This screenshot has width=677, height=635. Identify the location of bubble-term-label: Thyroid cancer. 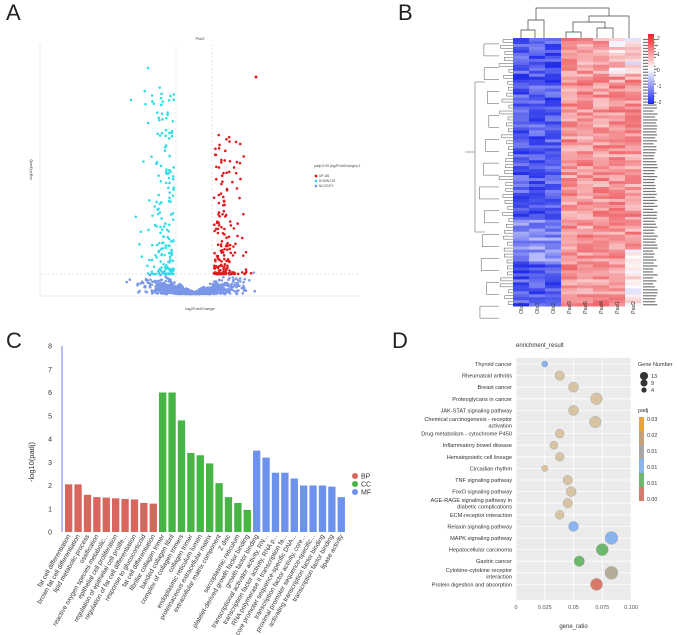
(493, 365).